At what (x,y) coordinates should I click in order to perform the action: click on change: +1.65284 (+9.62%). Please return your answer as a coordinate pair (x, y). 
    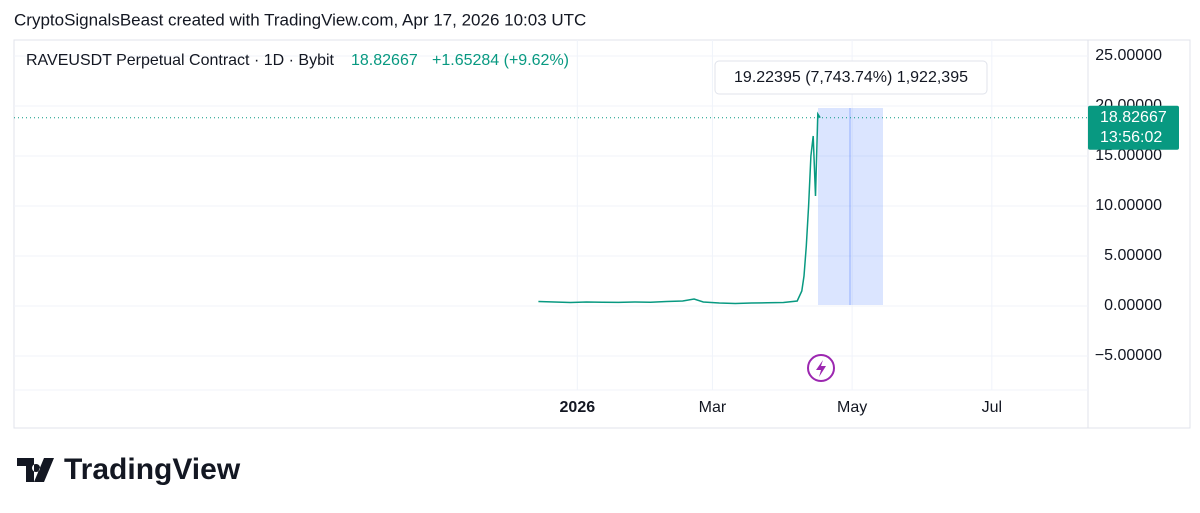
    Looking at the image, I should click on (500, 60).